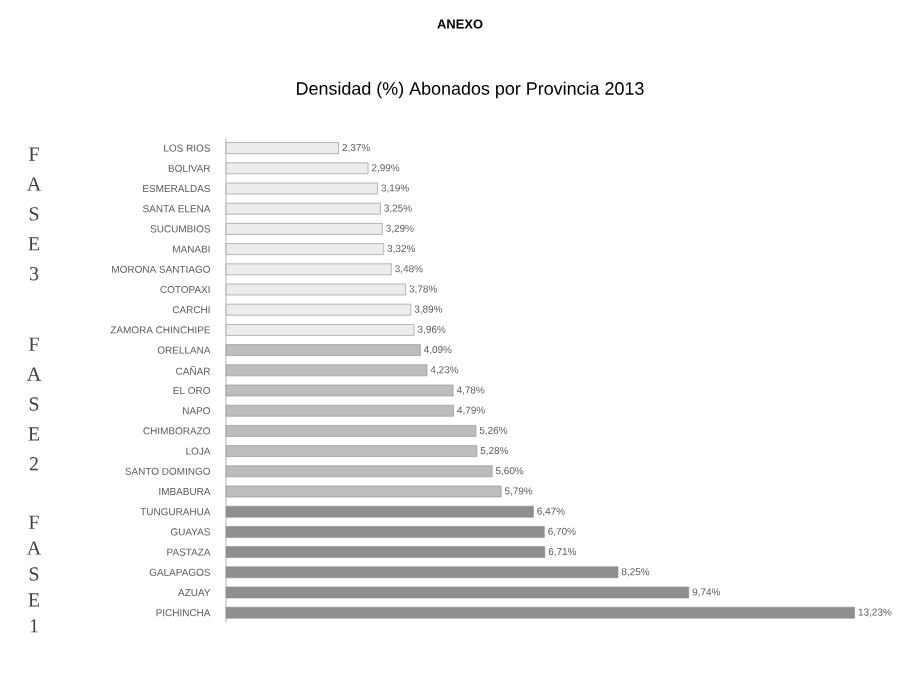  I want to click on text: F A S E 3, so click(34, 214).